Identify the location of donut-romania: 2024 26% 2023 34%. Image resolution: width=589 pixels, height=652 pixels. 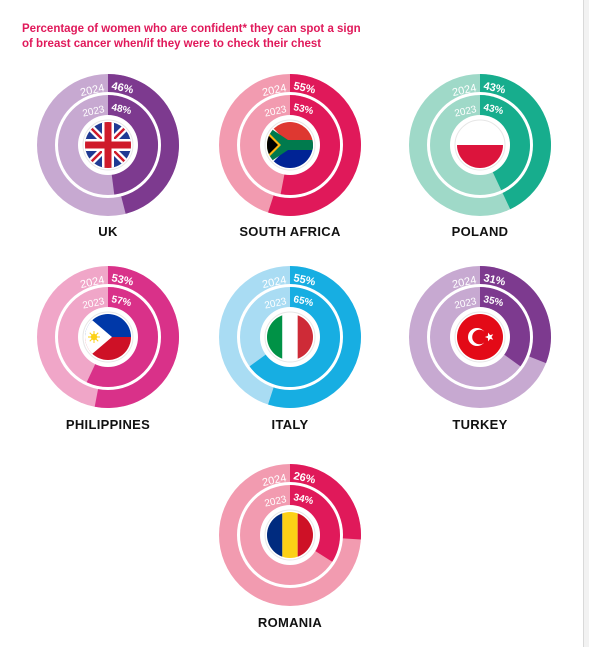
(290, 535).